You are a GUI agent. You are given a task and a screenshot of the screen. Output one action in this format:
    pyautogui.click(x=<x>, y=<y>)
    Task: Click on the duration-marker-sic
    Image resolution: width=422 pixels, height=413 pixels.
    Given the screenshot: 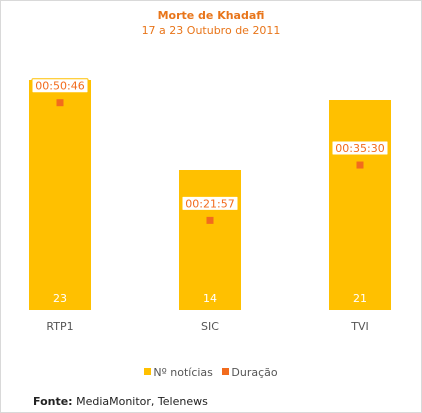 What is the action you would take?
    pyautogui.click(x=210, y=220)
    